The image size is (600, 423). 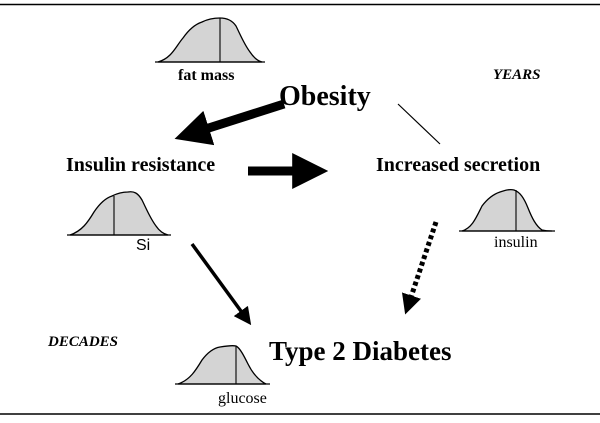 I want to click on distribution-label-si: Si, so click(x=143, y=245).